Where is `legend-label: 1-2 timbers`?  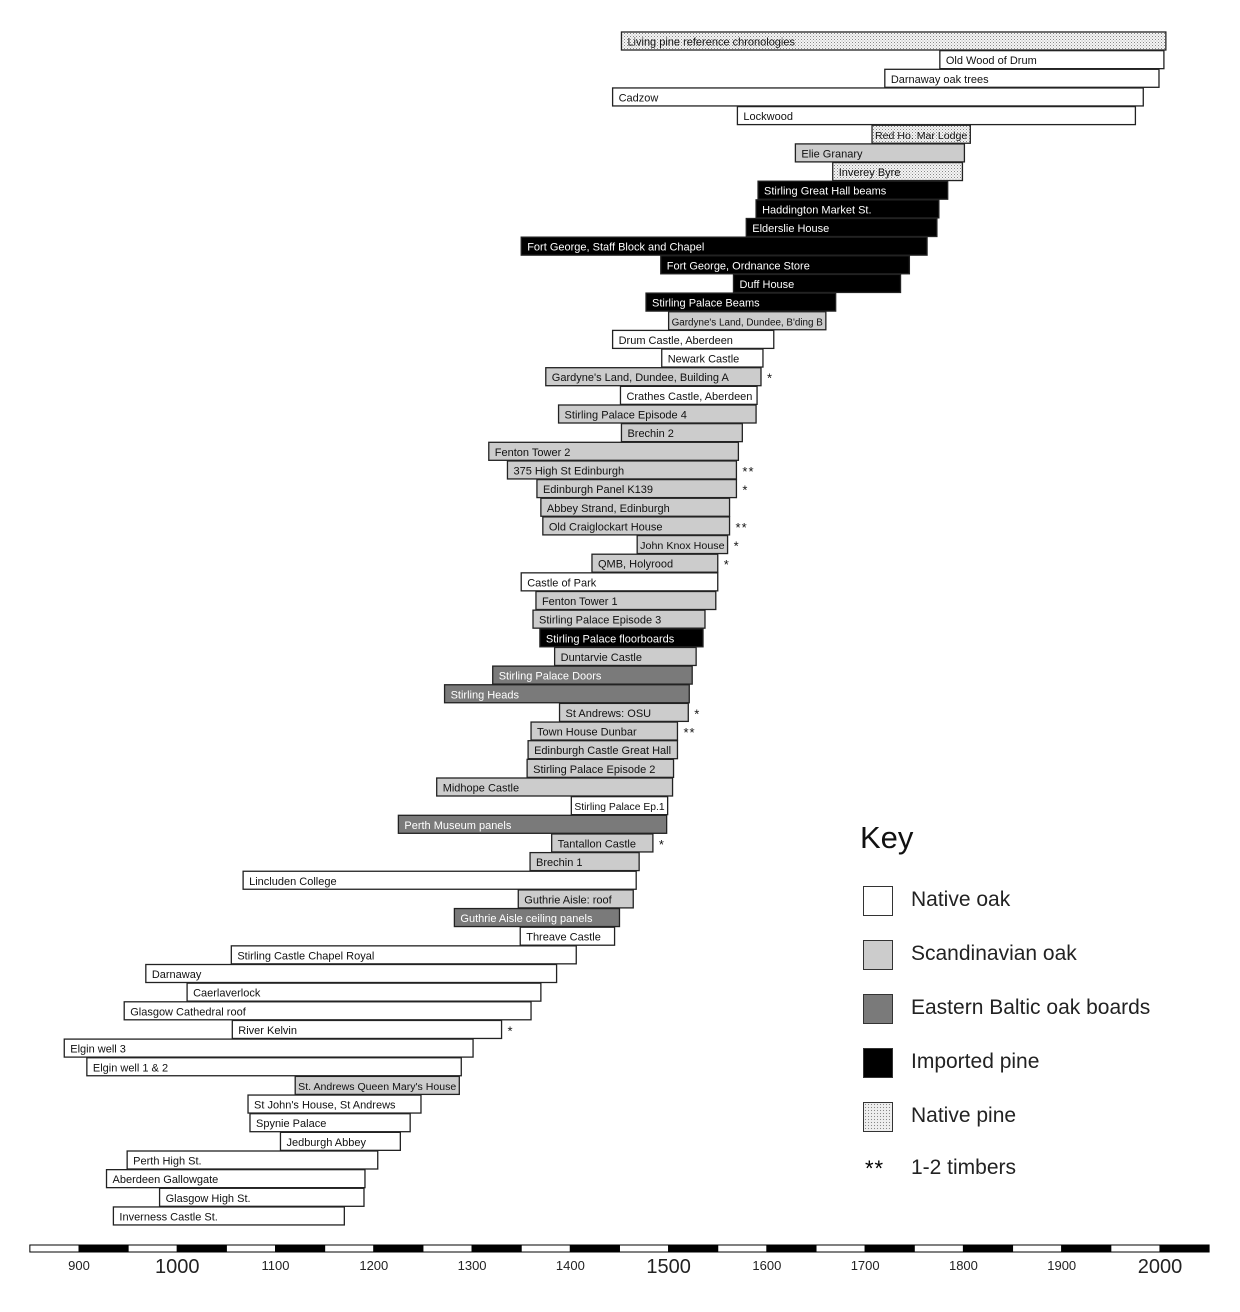 legend-label: 1-2 timbers is located at coordinates (964, 1167).